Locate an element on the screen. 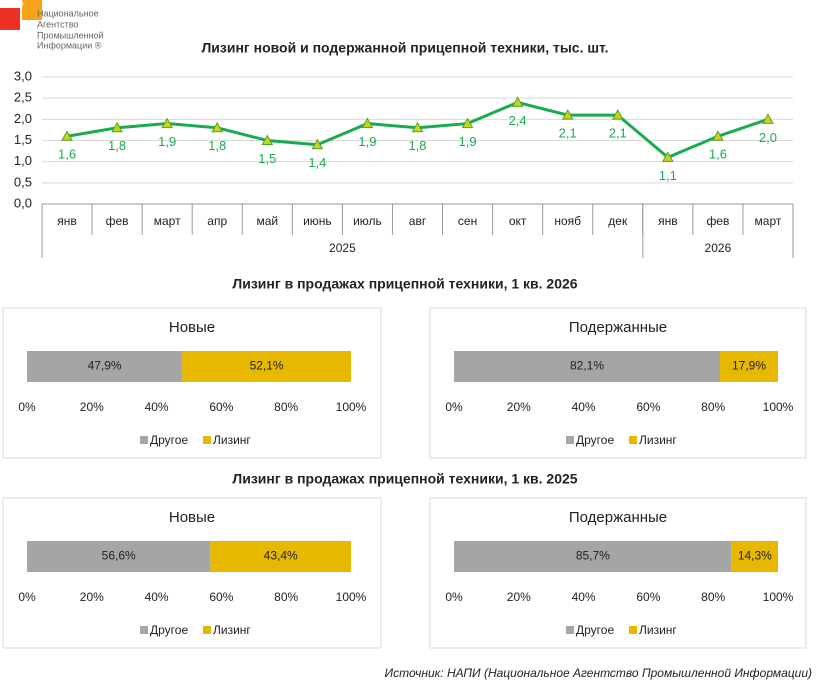 Image resolution: width=818 pixels, height=684 pixels. data-label: 85,7% is located at coordinates (593, 556).